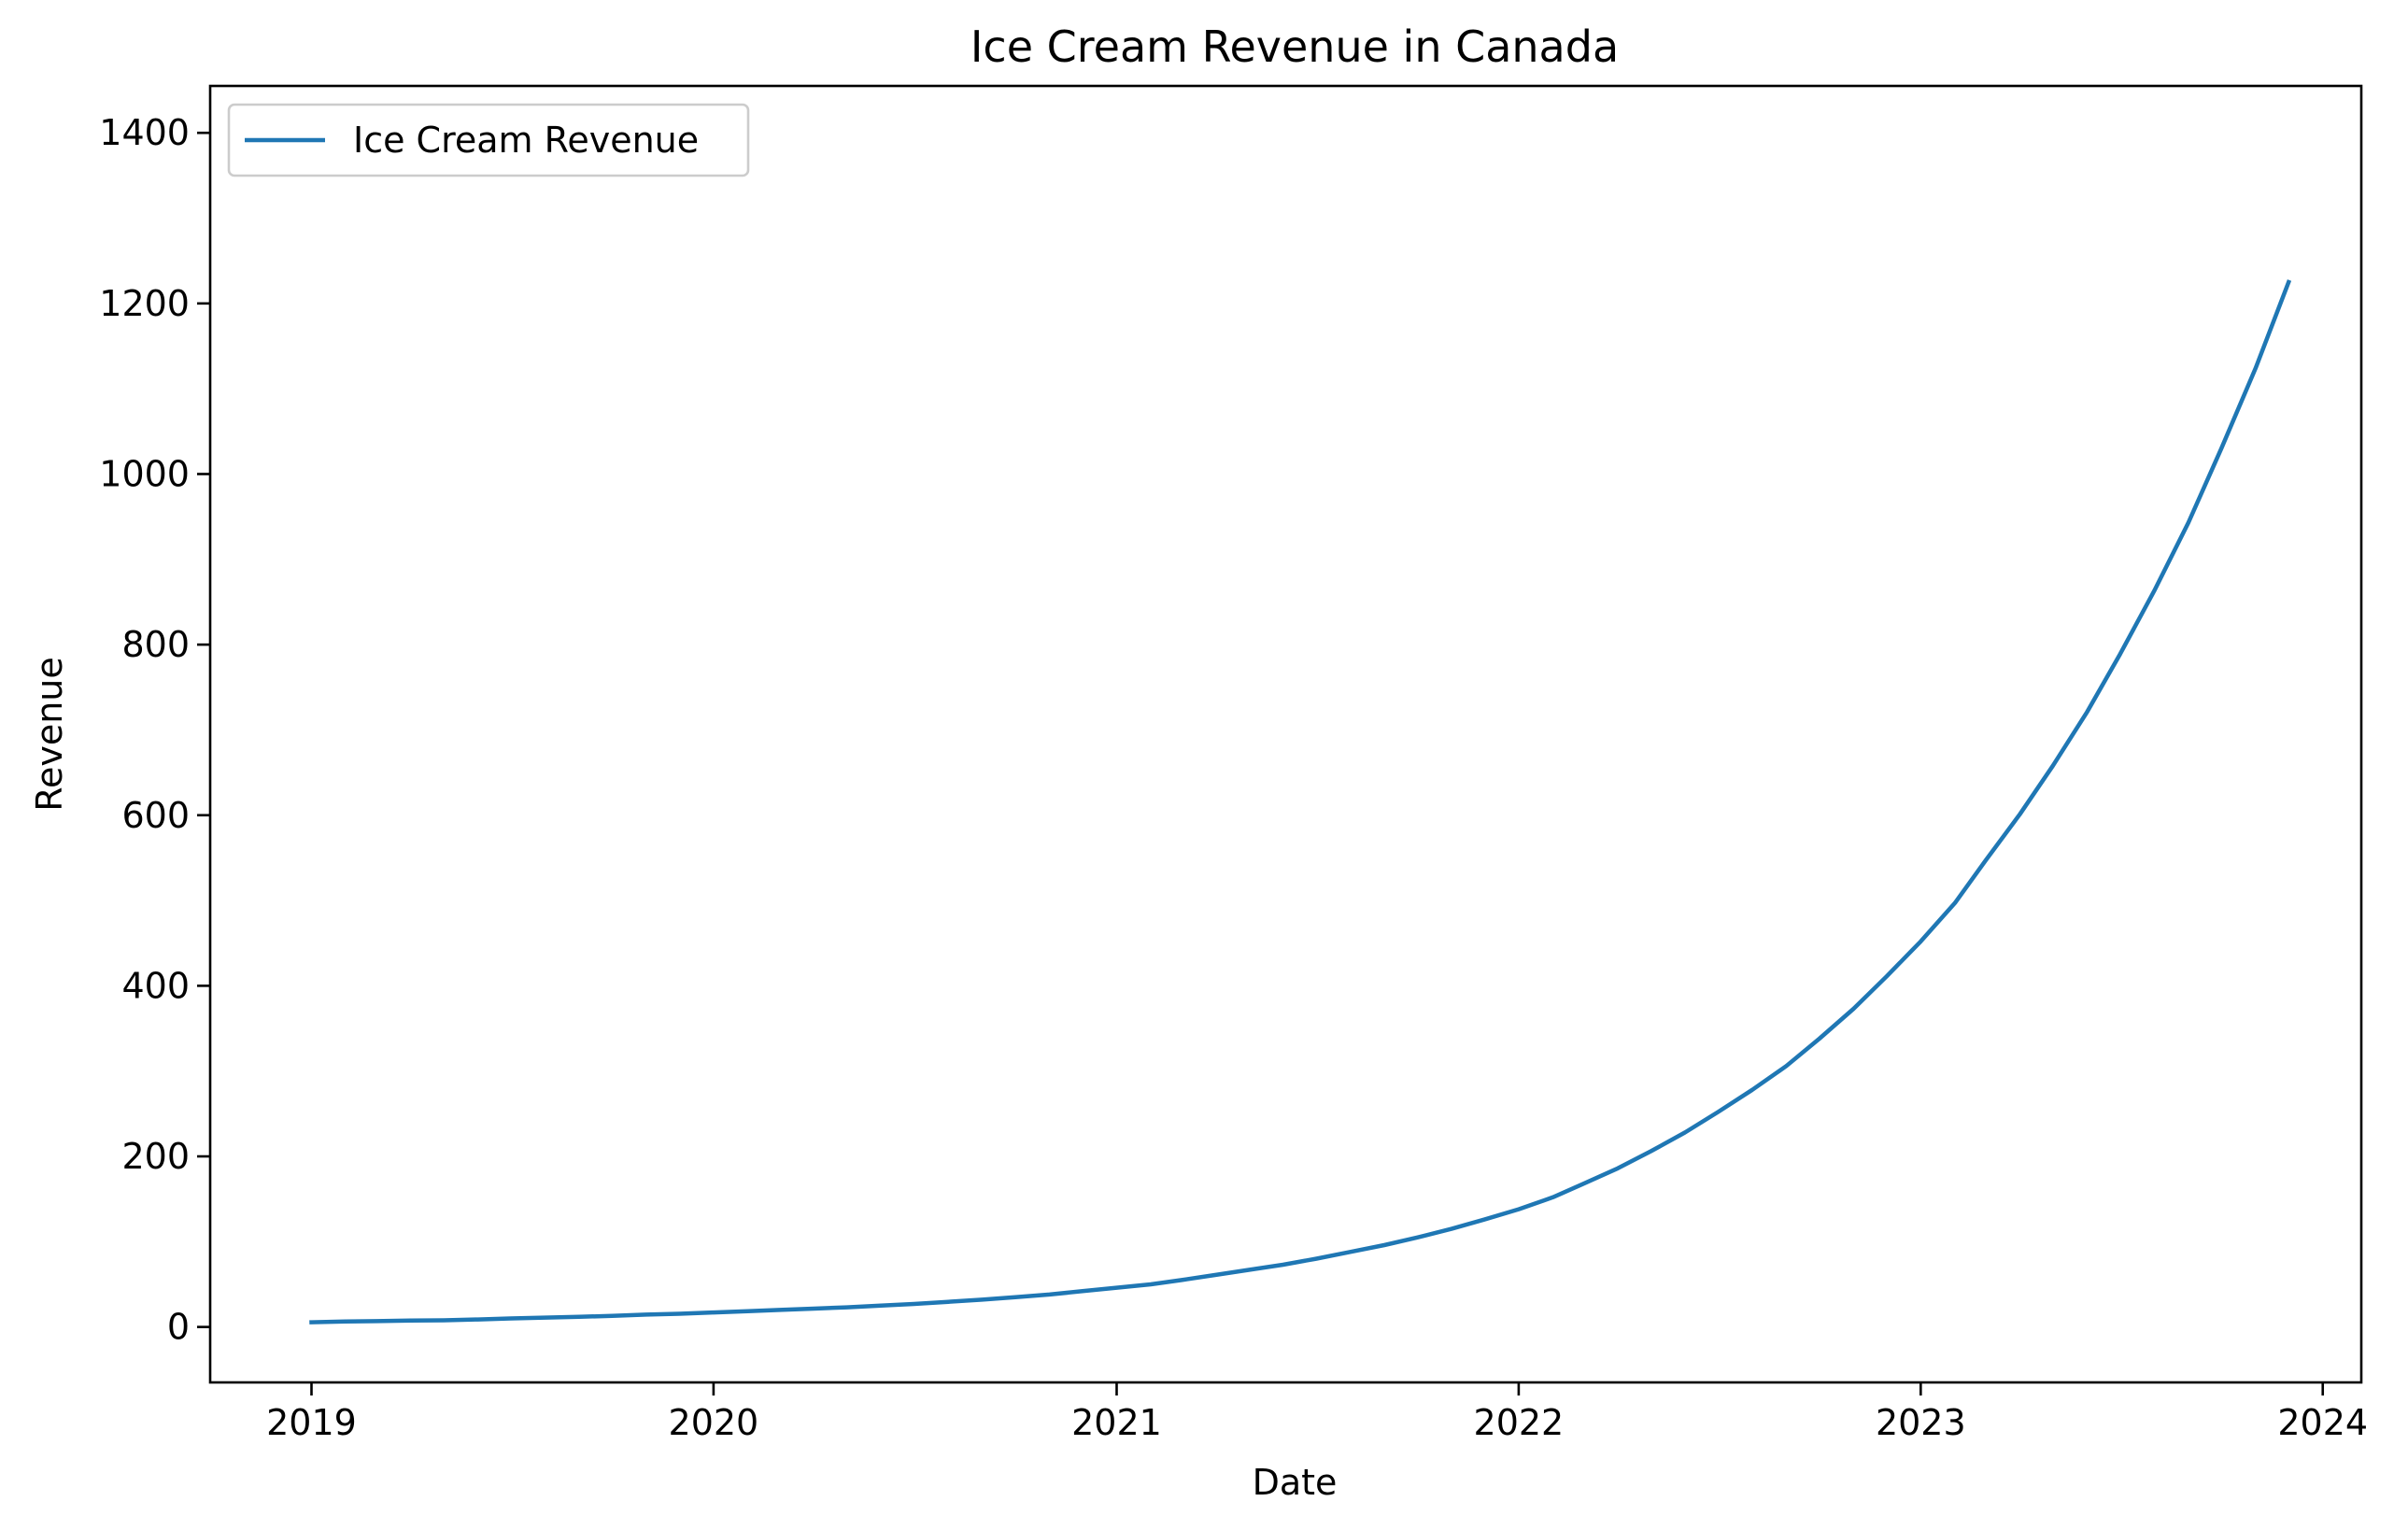 This screenshot has height=1530, width=2408. Describe the element at coordinates (311, 1422) in the screenshot. I see `x-tick-label: 2019` at that location.